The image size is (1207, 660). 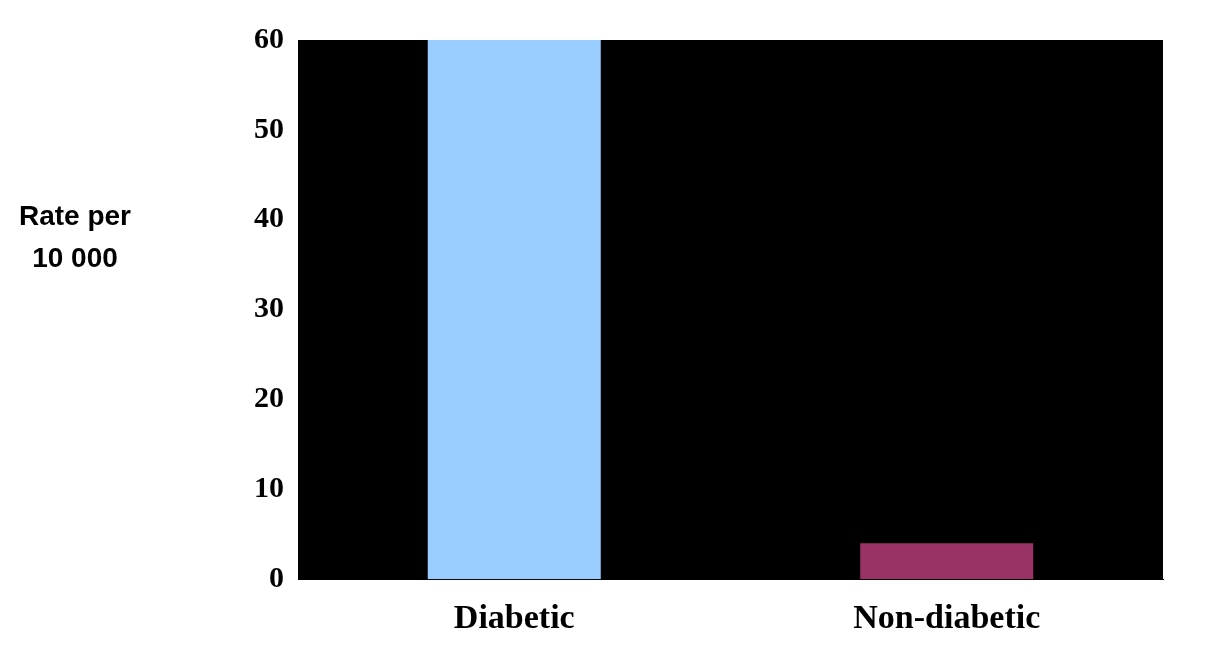 What do you see at coordinates (74, 237) in the screenshot?
I see `y-axis-title: Rate per 10 000` at bounding box center [74, 237].